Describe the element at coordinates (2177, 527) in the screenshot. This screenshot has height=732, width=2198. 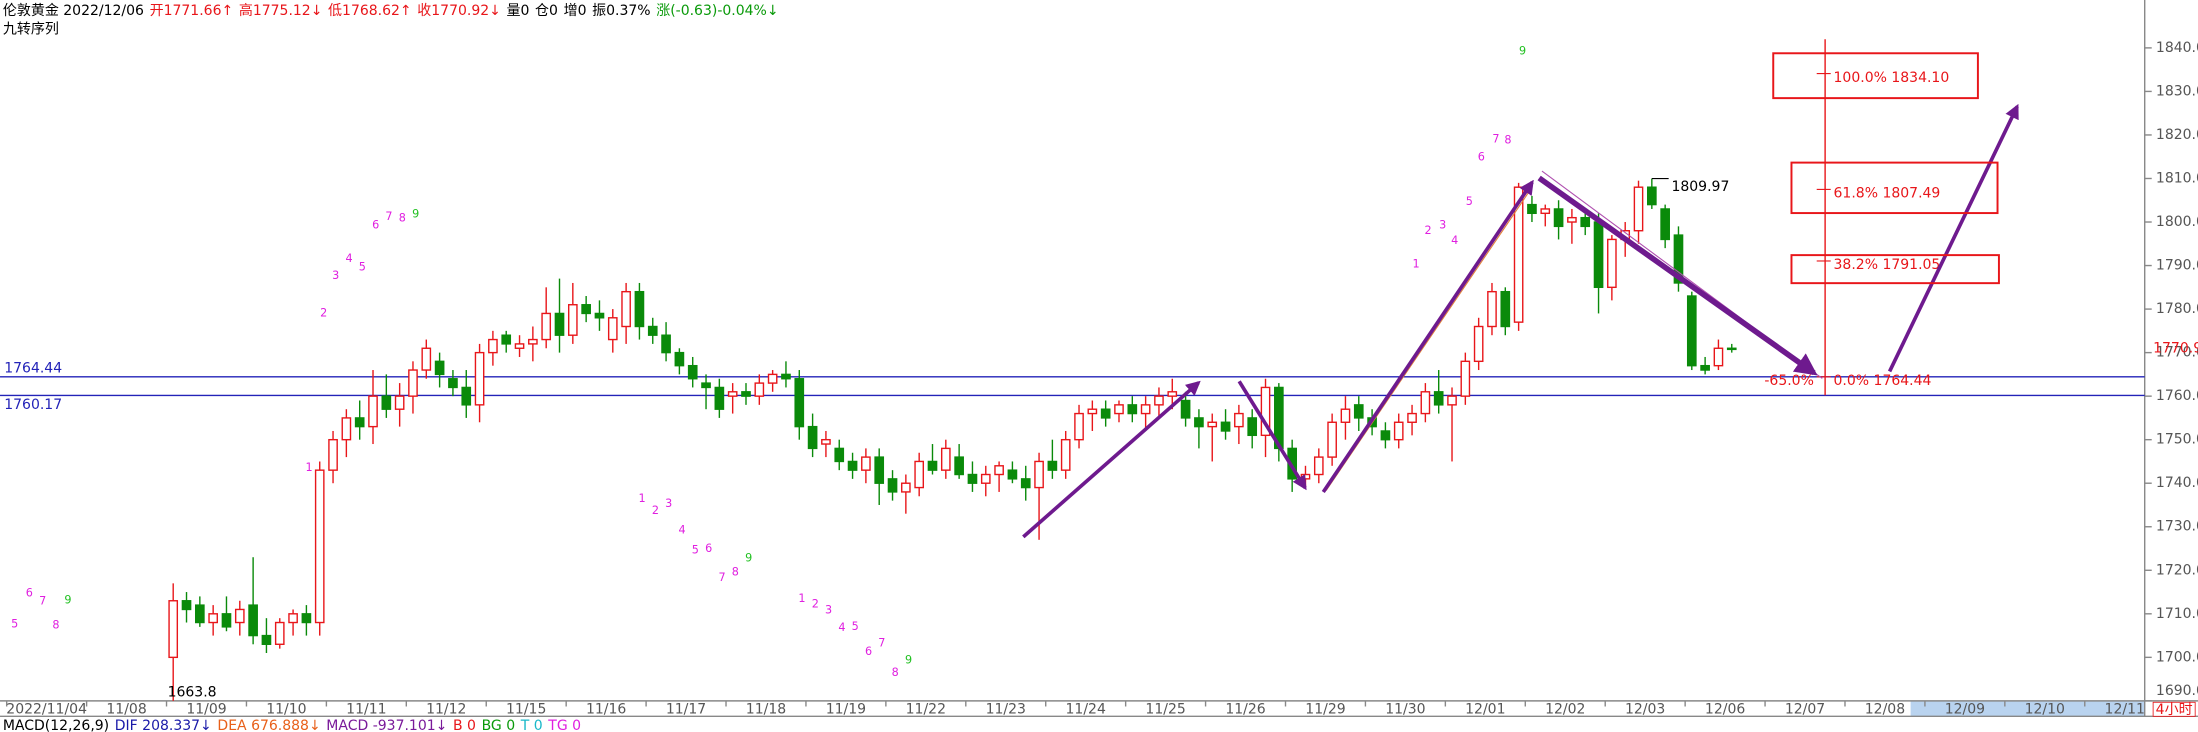
I see `y-tick-label: 1730.00` at that location.